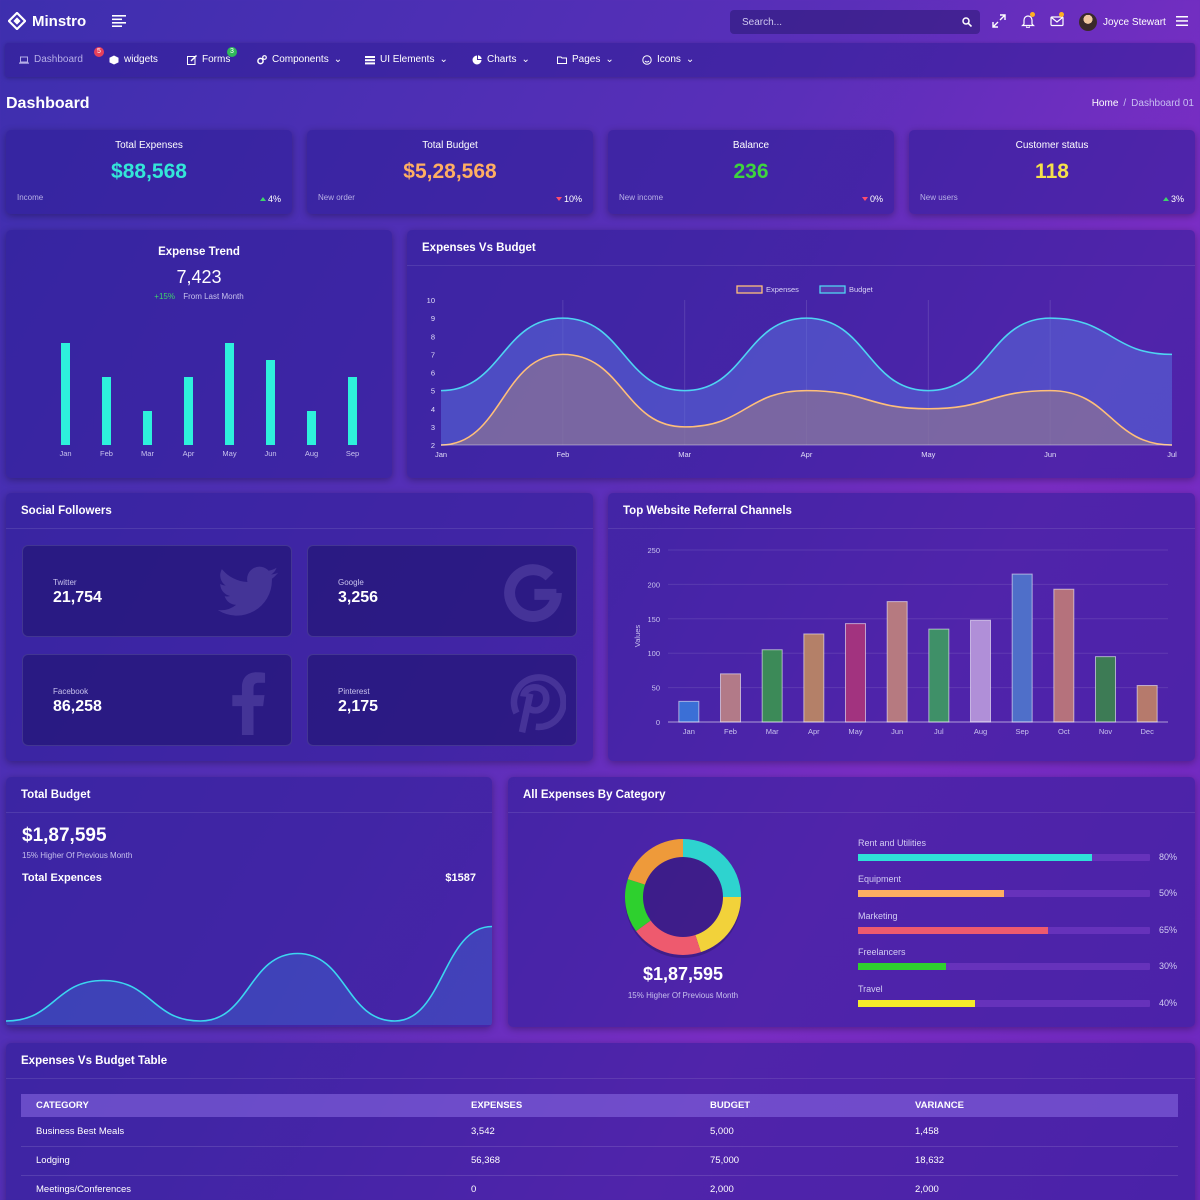 The width and height of the screenshot is (1200, 1200). What do you see at coordinates (56, 795) in the screenshot?
I see `card-title: Total Budget` at bounding box center [56, 795].